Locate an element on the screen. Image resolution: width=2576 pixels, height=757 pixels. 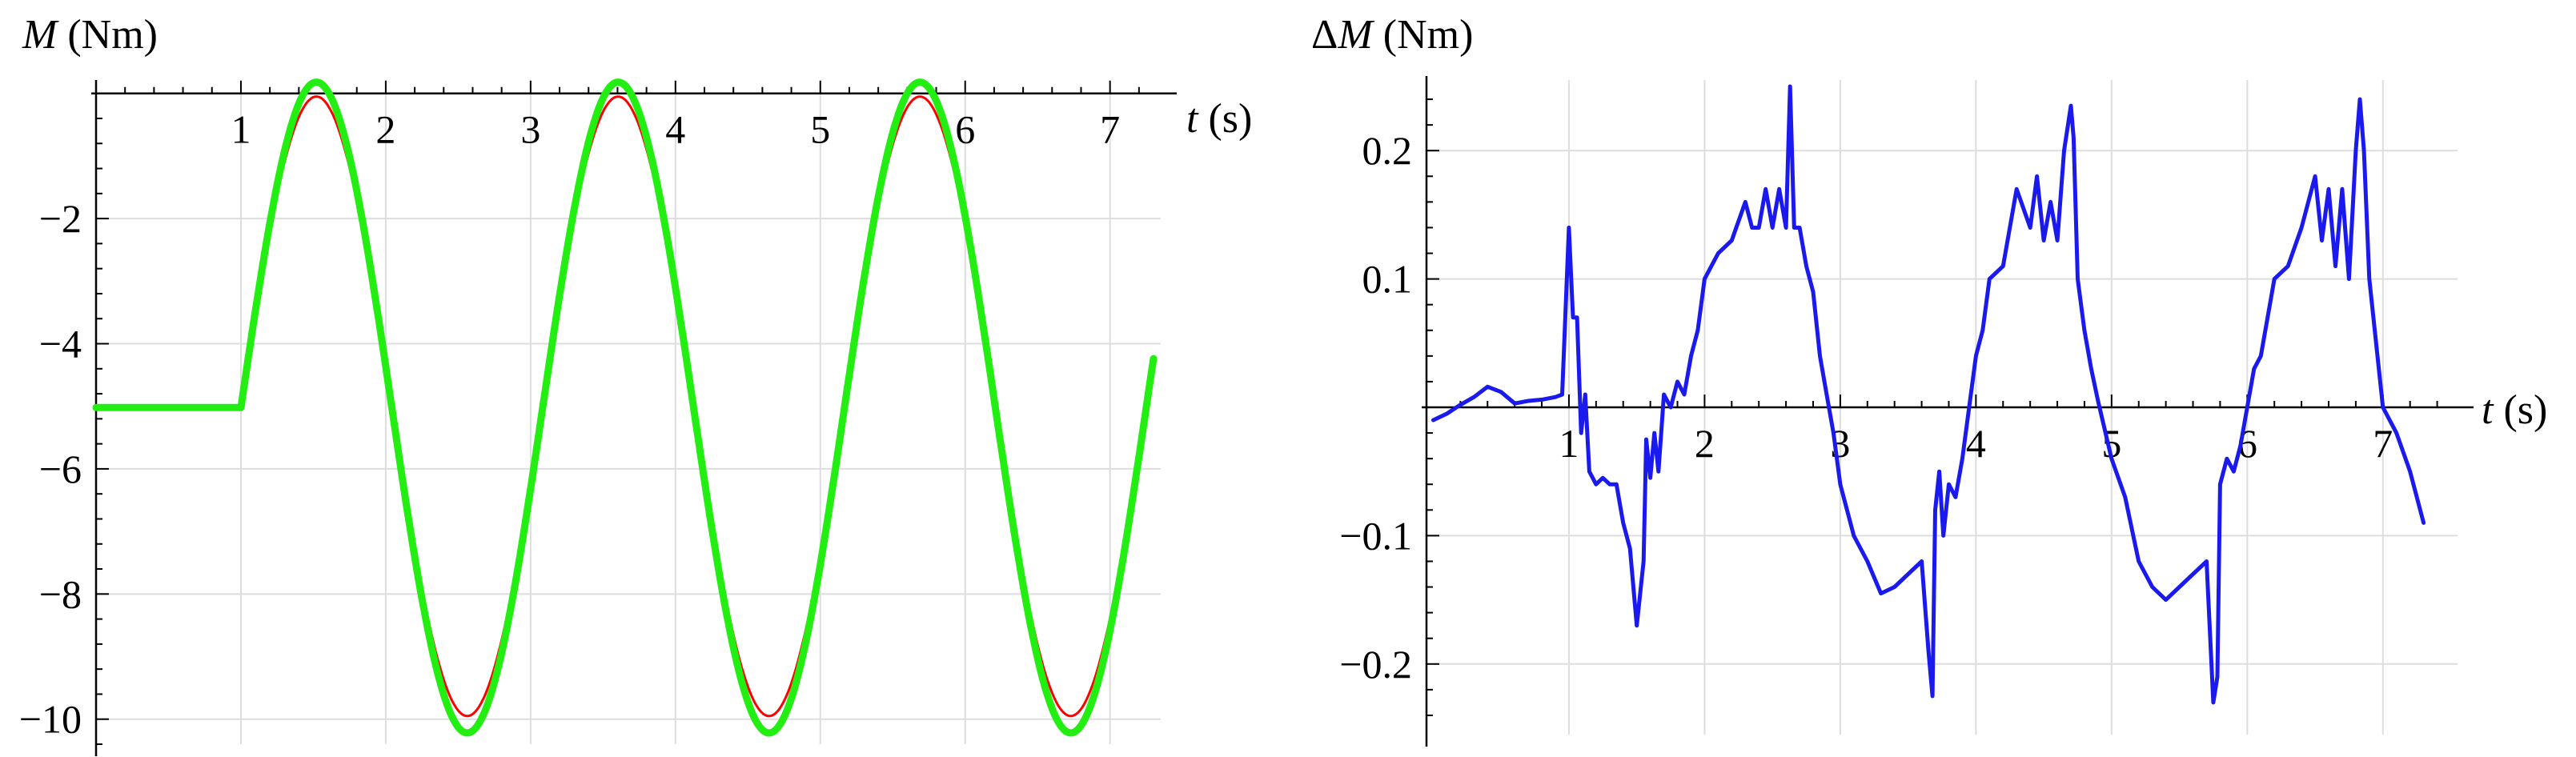
y-tick-label: 0.1 is located at coordinates (1388, 279).